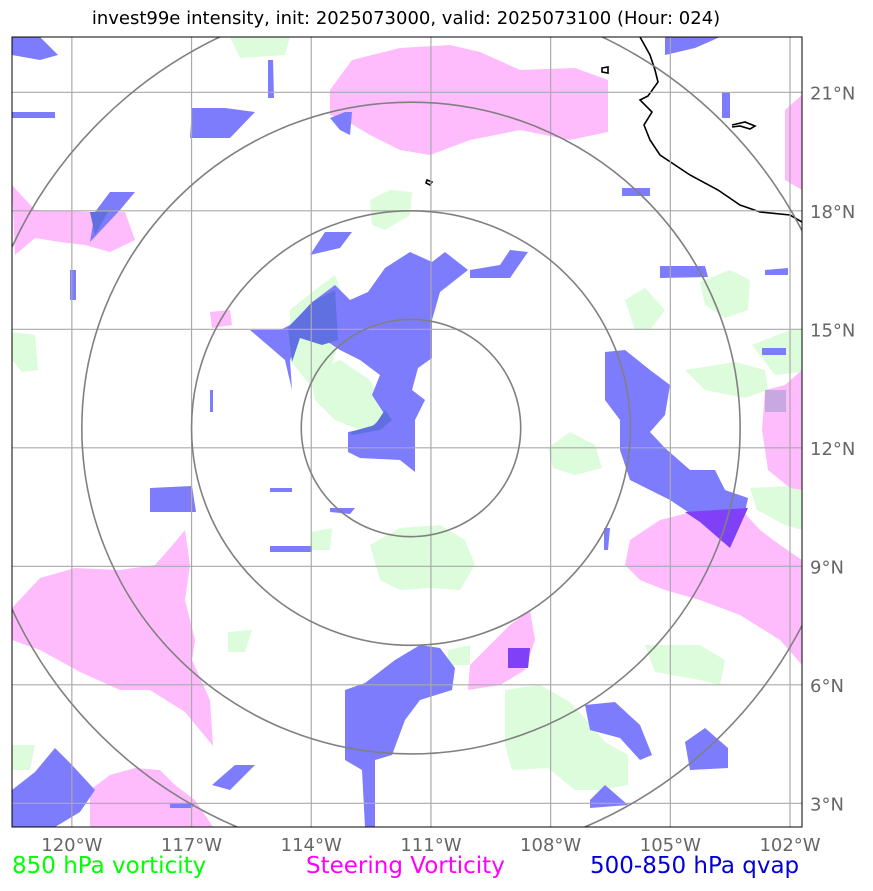 The image size is (873, 891). What do you see at coordinates (832, 212) in the screenshot?
I see `latitude-tick-label: 18°N` at bounding box center [832, 212].